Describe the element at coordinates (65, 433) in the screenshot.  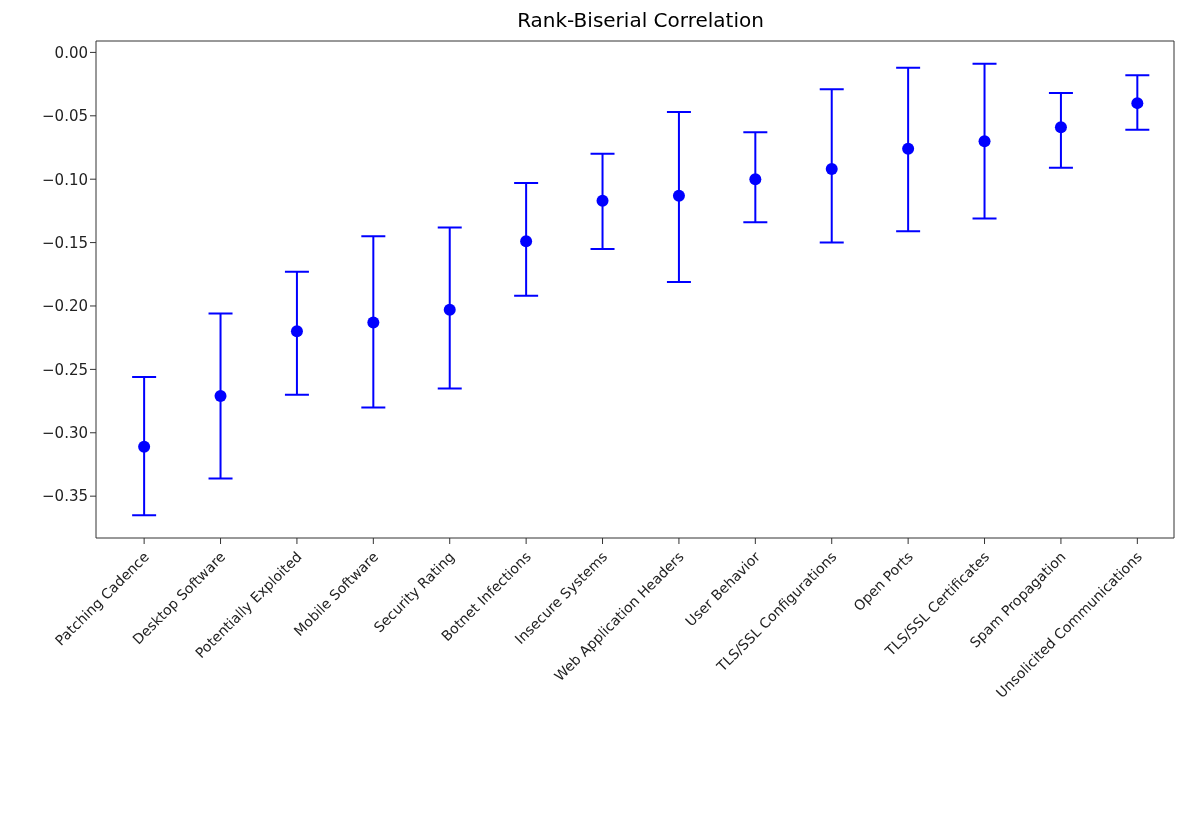
I see `y-tick-label: −0.30` at that location.